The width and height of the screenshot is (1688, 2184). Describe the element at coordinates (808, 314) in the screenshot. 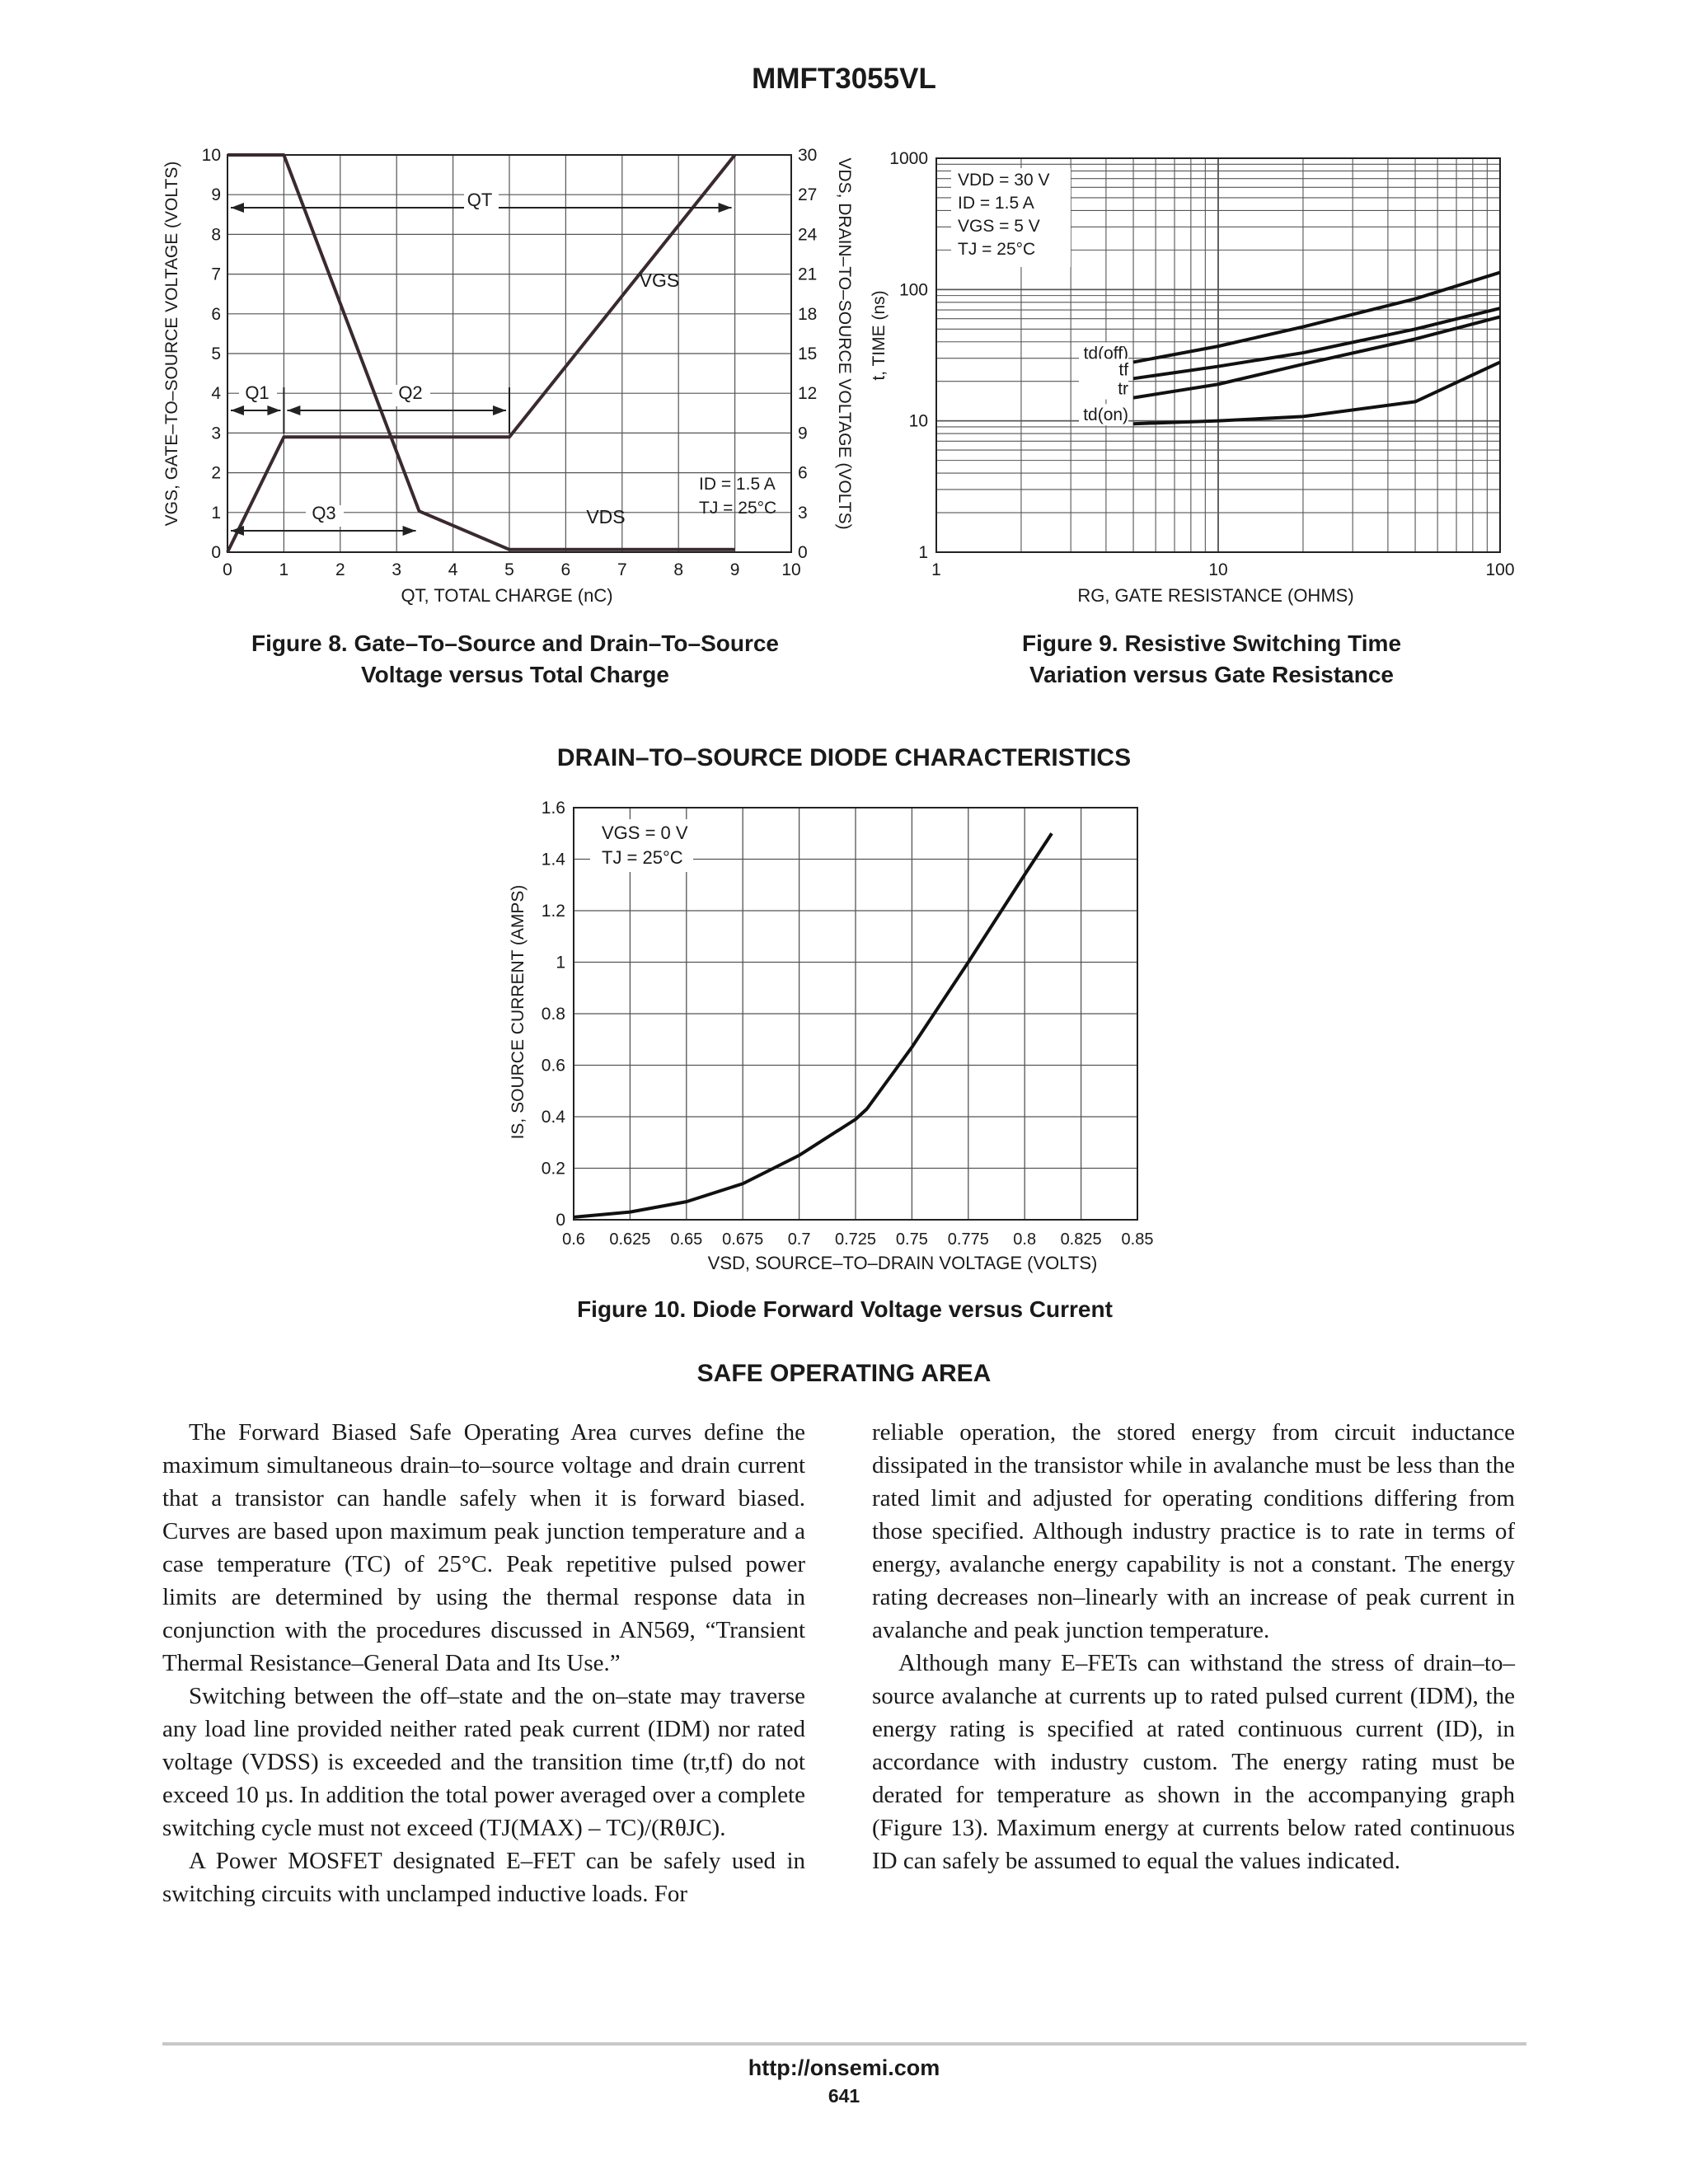

I see `y2-tick-label: 18` at that location.